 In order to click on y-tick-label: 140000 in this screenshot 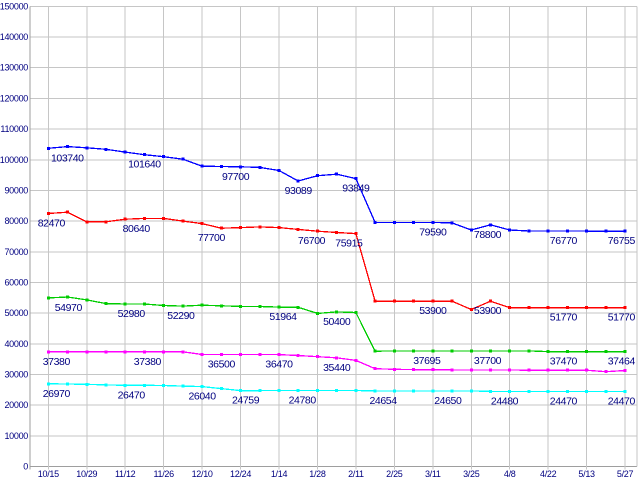, I will do `click(14, 37)`.